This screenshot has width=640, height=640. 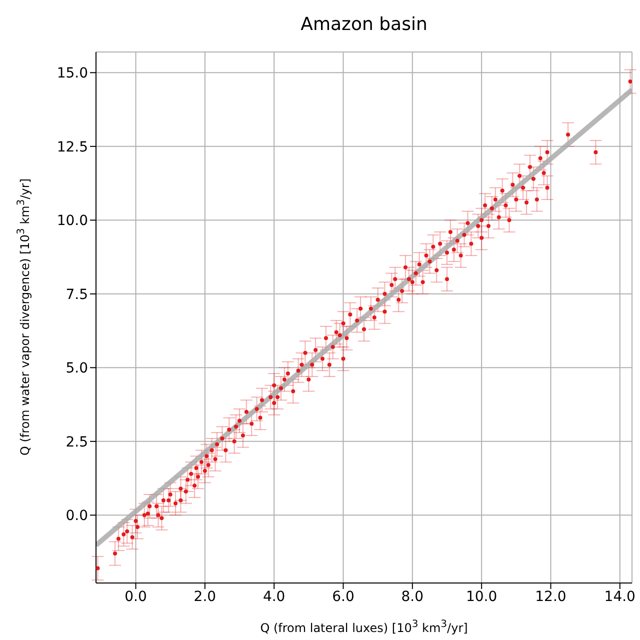 What do you see at coordinates (77, 368) in the screenshot?
I see `y-tick-label: 5.0` at bounding box center [77, 368].